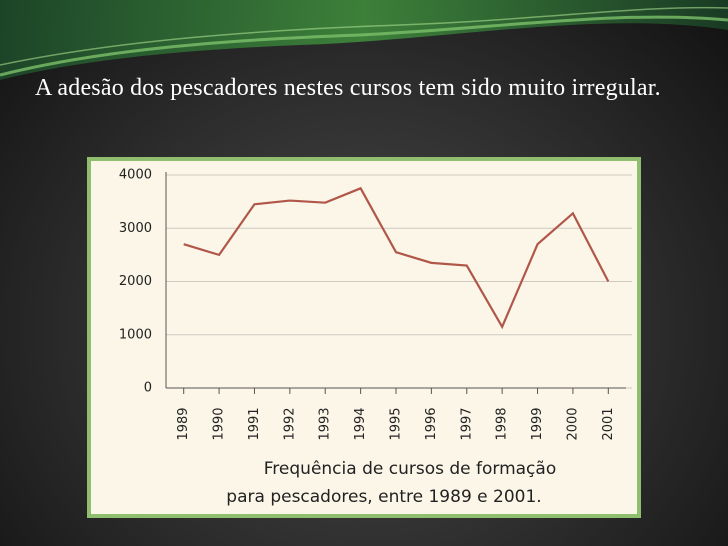 The image size is (728, 546). I want to click on x-tick-label: 1994, so click(360, 423).